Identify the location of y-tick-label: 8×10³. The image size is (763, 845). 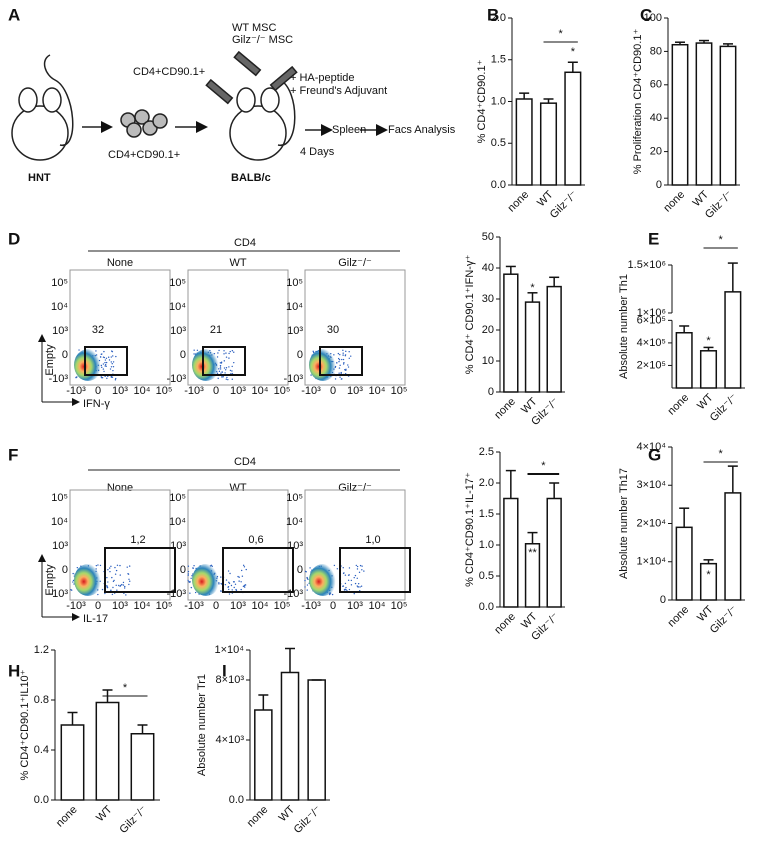
(230, 680).